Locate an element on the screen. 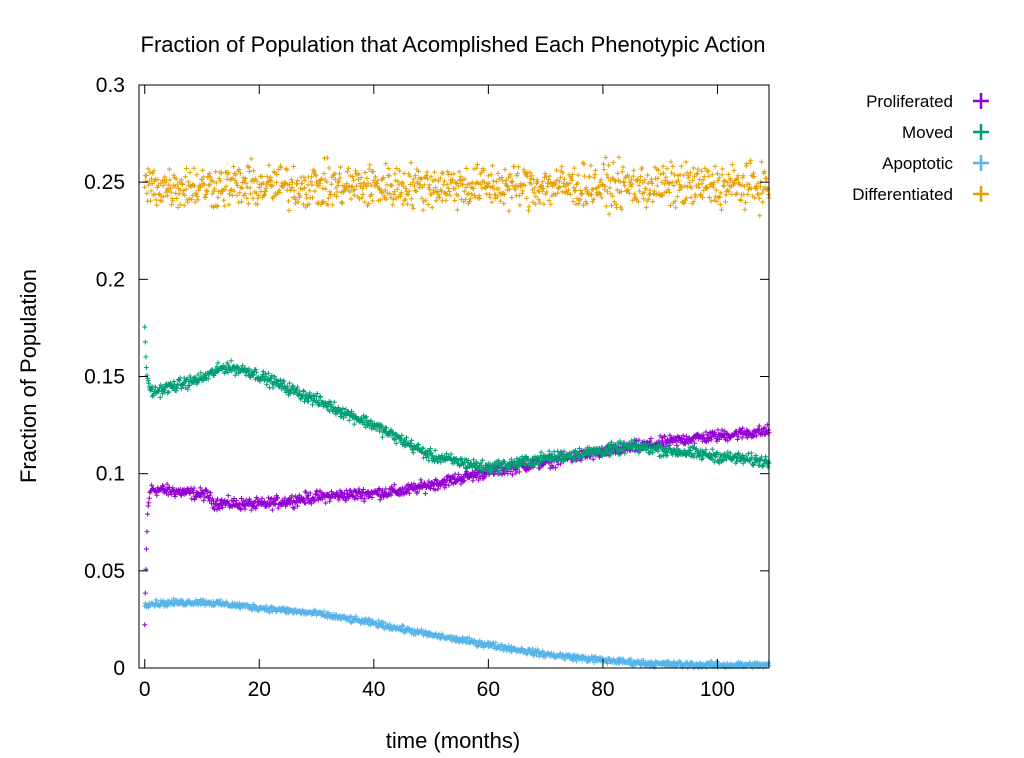 The height and width of the screenshot is (758, 1024). y-tick-label: 0.3 is located at coordinates (110, 85).